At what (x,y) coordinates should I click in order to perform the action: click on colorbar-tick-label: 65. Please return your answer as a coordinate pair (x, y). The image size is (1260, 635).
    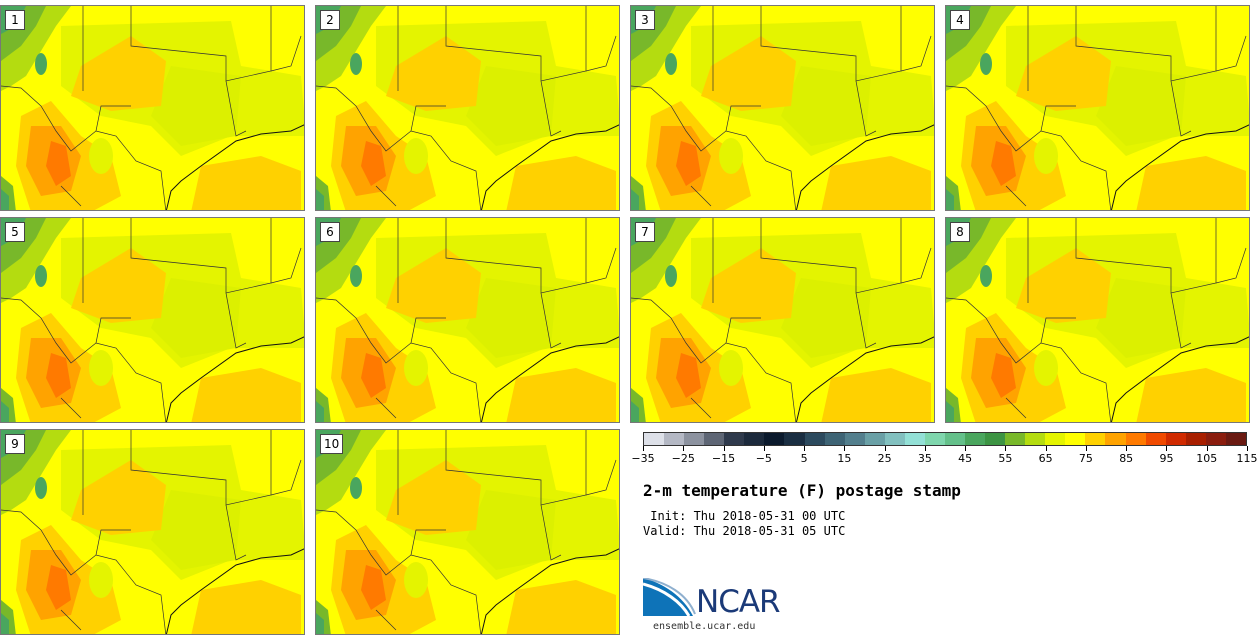
    Looking at the image, I should click on (1045, 458).